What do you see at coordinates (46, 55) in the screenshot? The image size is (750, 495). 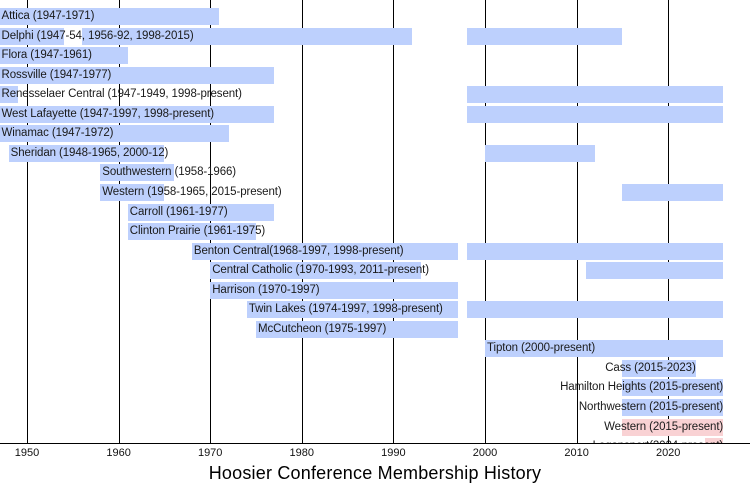 I see `timeline-row-label: Flora (1947-1961)` at bounding box center [46, 55].